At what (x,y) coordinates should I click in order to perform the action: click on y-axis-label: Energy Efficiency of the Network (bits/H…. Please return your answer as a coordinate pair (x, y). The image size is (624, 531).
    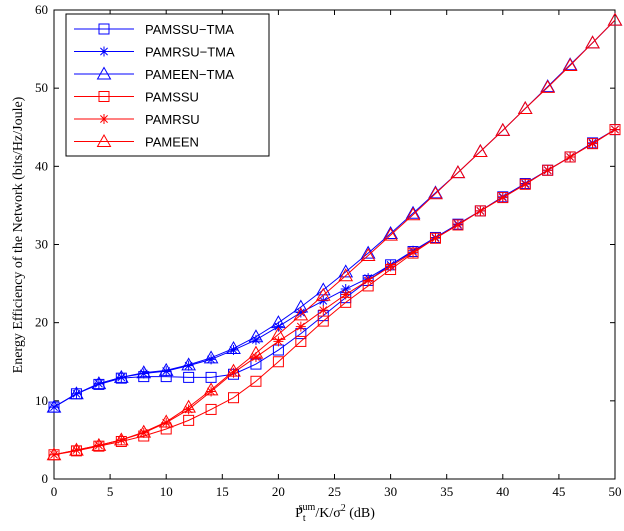
    Looking at the image, I should click on (18, 234).